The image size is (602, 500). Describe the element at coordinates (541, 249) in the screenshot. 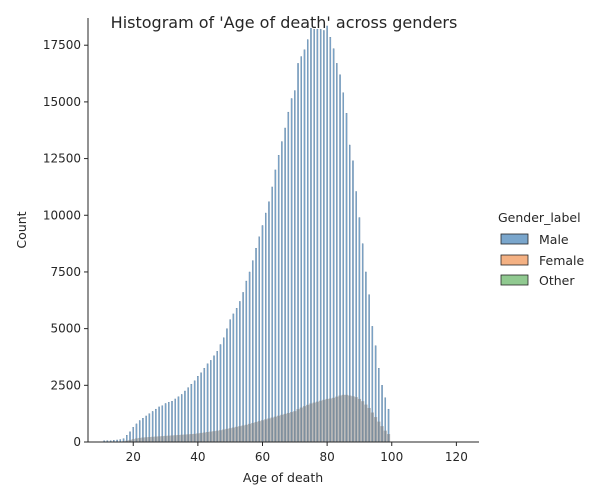

I see `legend: Gender_label Male Female Other` at that location.